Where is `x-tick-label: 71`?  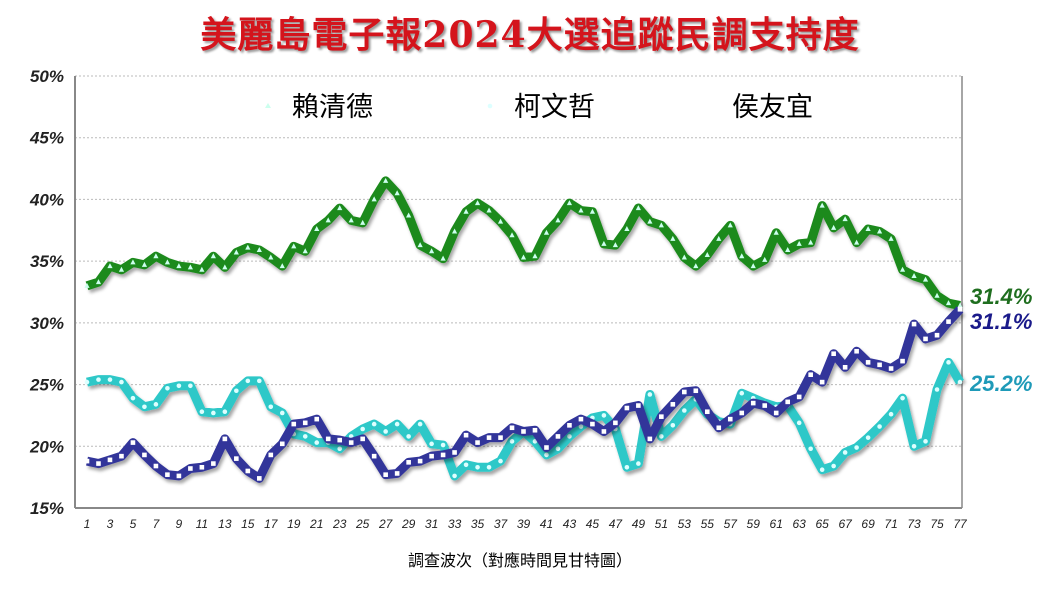 x-tick-label: 71 is located at coordinates (890, 524).